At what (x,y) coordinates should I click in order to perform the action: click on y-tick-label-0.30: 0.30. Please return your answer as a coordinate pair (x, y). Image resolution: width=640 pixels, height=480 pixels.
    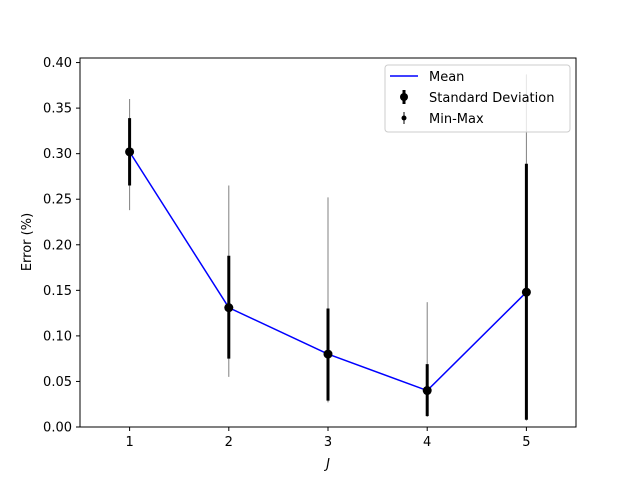
    Looking at the image, I should click on (57, 154).